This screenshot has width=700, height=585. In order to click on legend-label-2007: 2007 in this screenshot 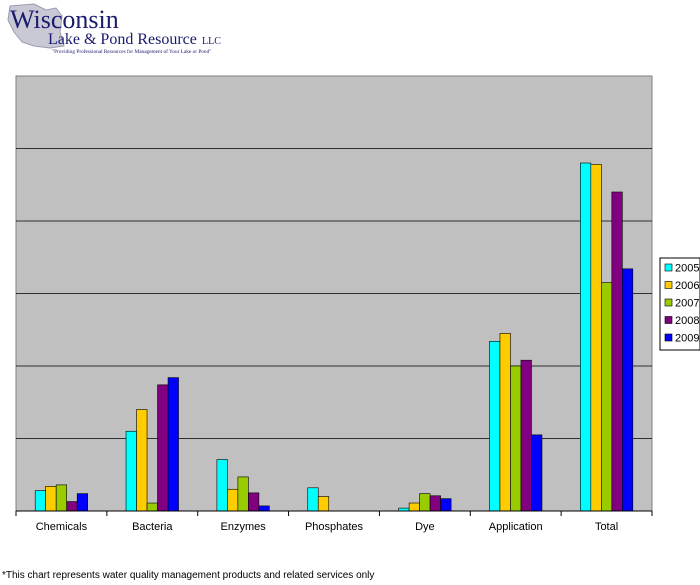, I will do `click(687, 304)`.